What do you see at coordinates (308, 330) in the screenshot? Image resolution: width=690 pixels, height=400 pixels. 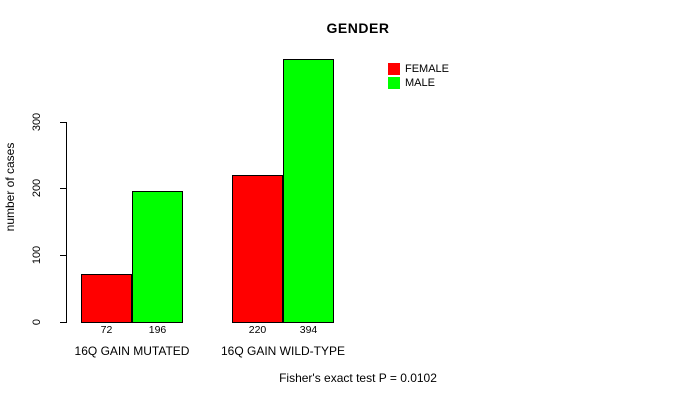 I see `bar-value-label: 394` at bounding box center [308, 330].